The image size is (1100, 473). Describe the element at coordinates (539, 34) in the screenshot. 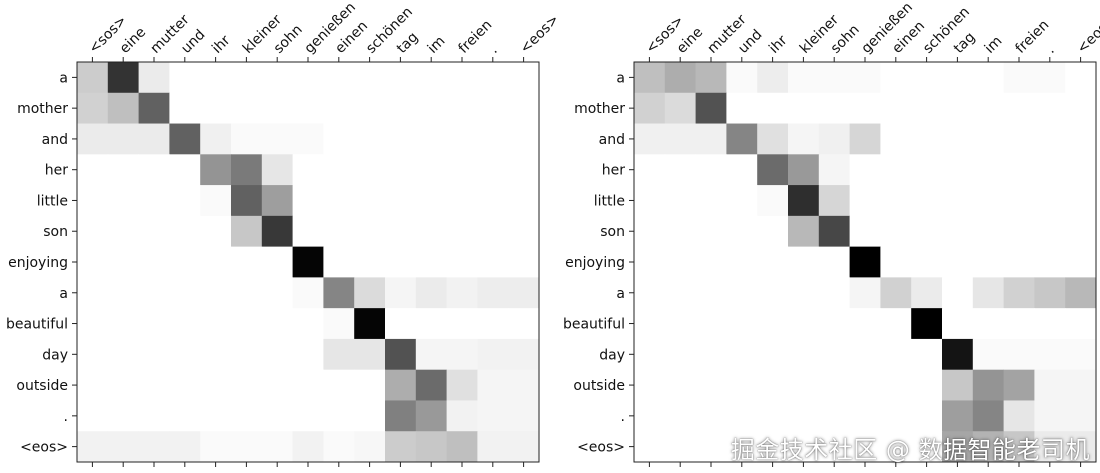

I see `x-tick-label: <eos>` at that location.